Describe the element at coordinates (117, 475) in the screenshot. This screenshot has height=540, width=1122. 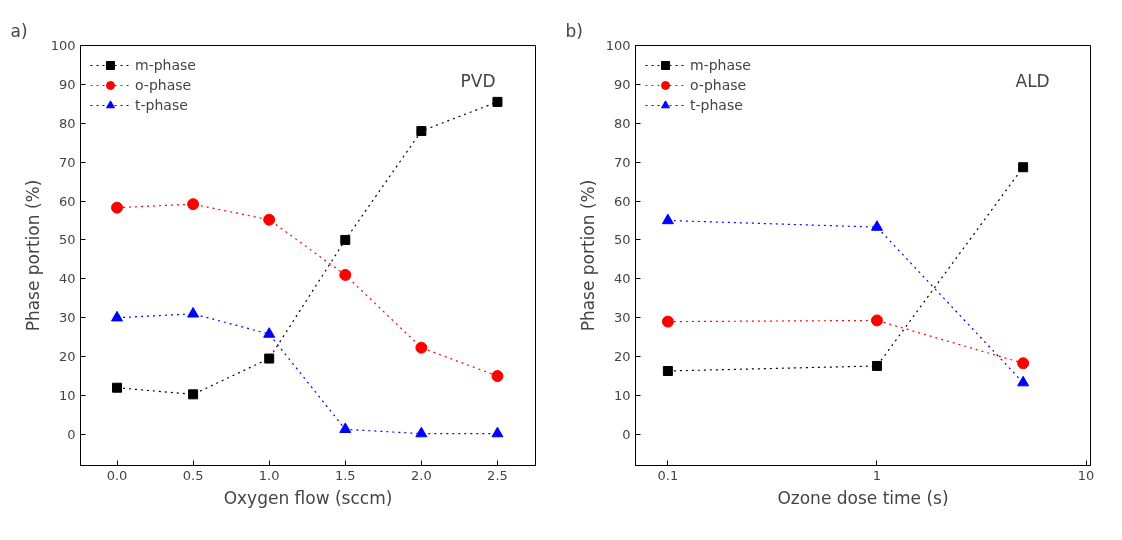
I see `x-tick-label: 0.0` at that location.